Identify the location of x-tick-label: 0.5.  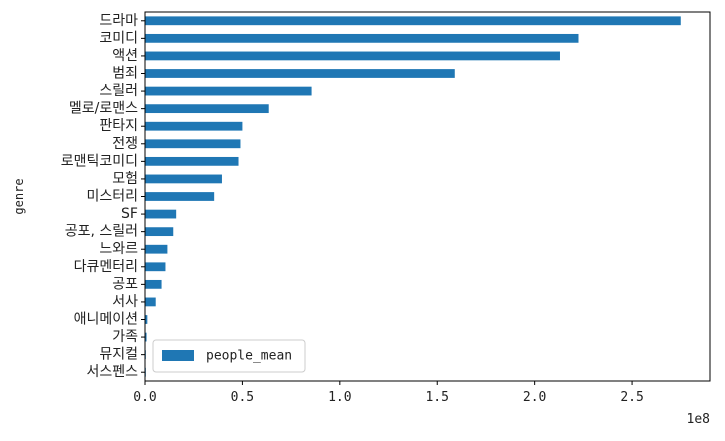
(242, 397).